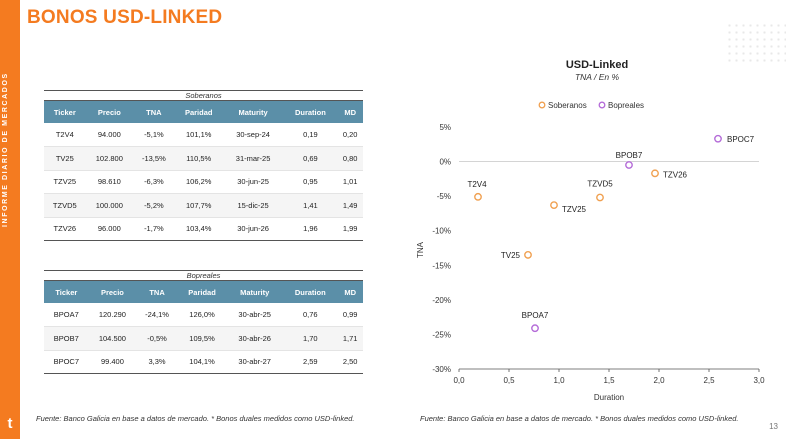 The image size is (800, 439). Describe the element at coordinates (350, 229) in the screenshot. I see `table-cell: 1,99` at that location.